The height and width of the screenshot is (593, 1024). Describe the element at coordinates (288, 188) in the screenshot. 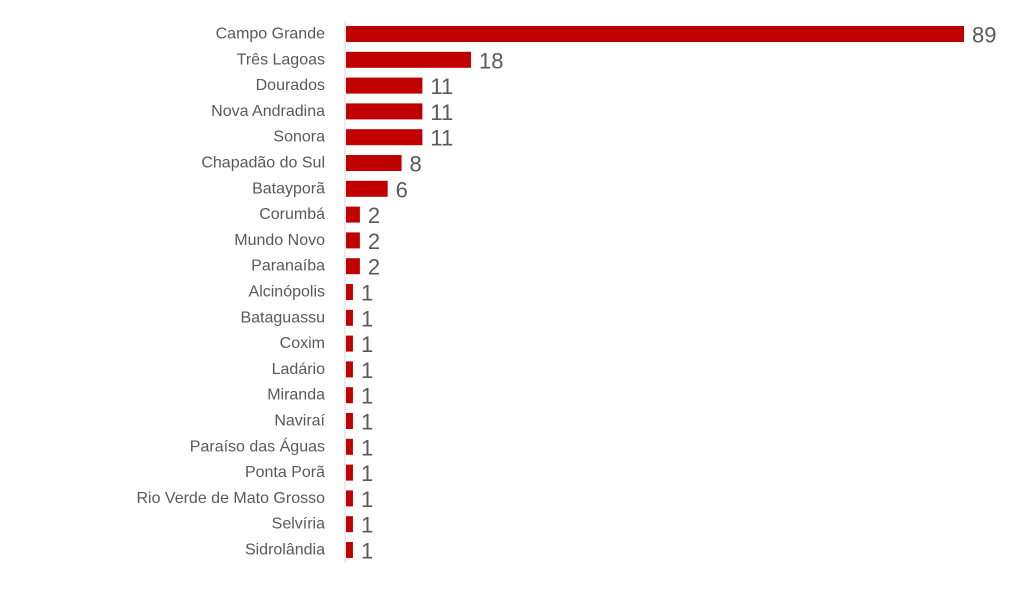

I see `category-label: Batayporã` at that location.